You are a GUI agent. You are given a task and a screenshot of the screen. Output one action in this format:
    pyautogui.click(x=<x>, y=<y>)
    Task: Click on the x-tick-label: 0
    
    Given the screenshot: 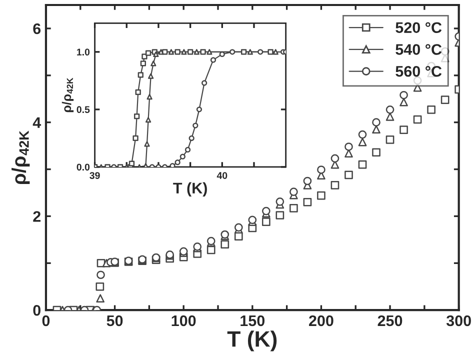 What is the action you would take?
    pyautogui.click(x=46, y=320)
    